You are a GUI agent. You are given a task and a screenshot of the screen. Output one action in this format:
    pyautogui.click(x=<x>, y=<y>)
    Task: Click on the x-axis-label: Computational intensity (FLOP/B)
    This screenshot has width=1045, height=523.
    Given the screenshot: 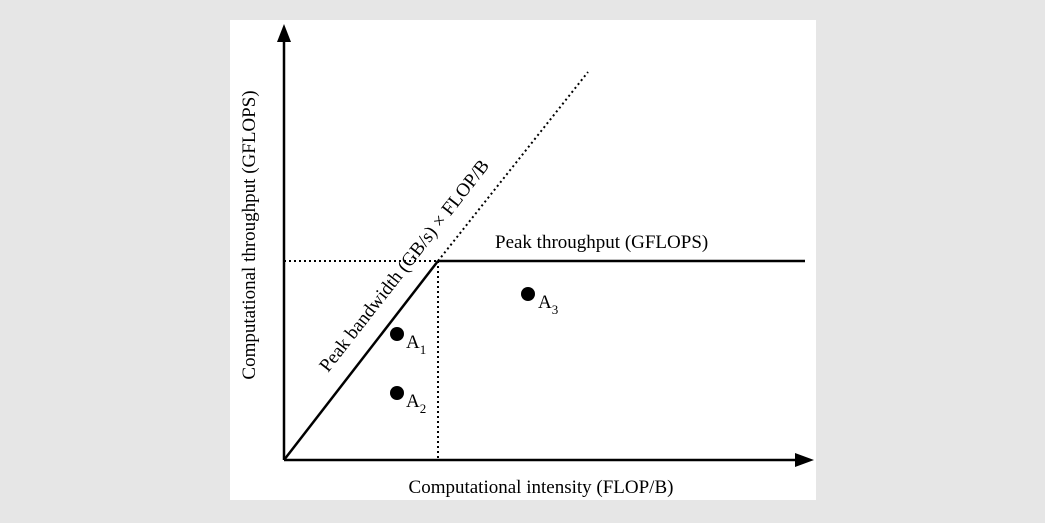 What is the action you would take?
    pyautogui.click(x=541, y=487)
    